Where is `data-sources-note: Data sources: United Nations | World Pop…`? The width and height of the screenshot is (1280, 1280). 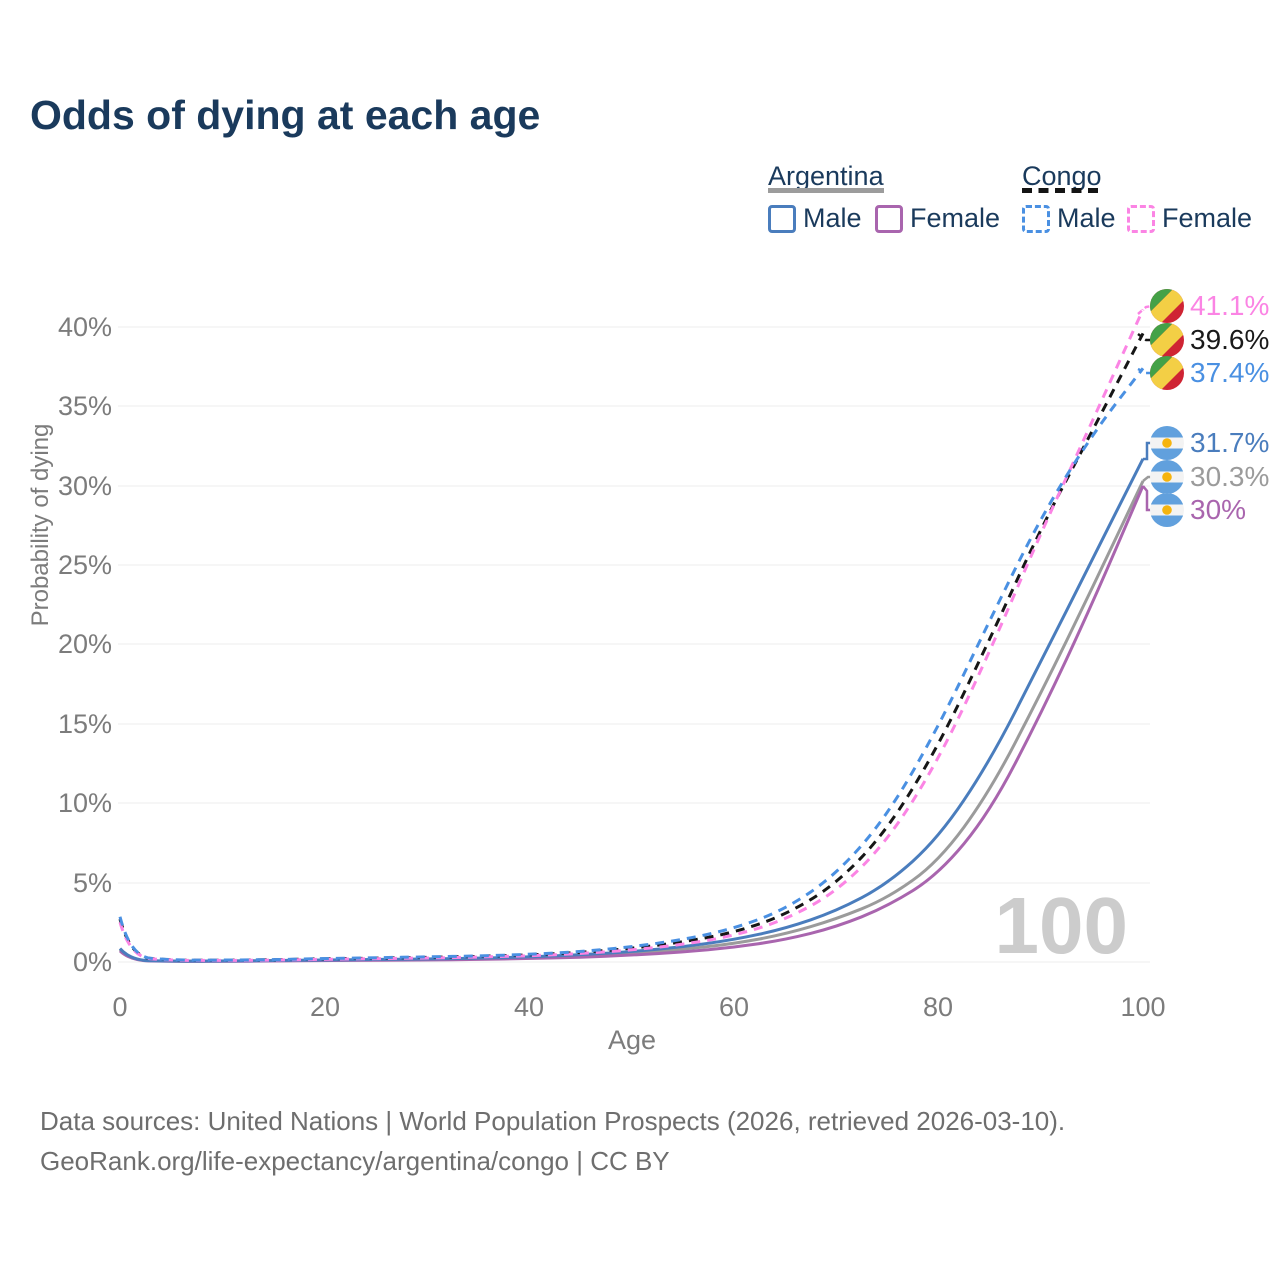 data-sources-note: Data sources: United Nations | World Pop… is located at coordinates (553, 1121).